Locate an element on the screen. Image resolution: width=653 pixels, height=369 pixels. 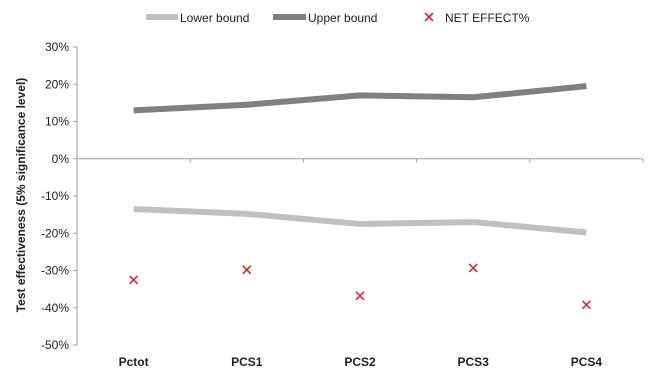
legend-label-net-effect: NET EFFECT% is located at coordinates (487, 18).